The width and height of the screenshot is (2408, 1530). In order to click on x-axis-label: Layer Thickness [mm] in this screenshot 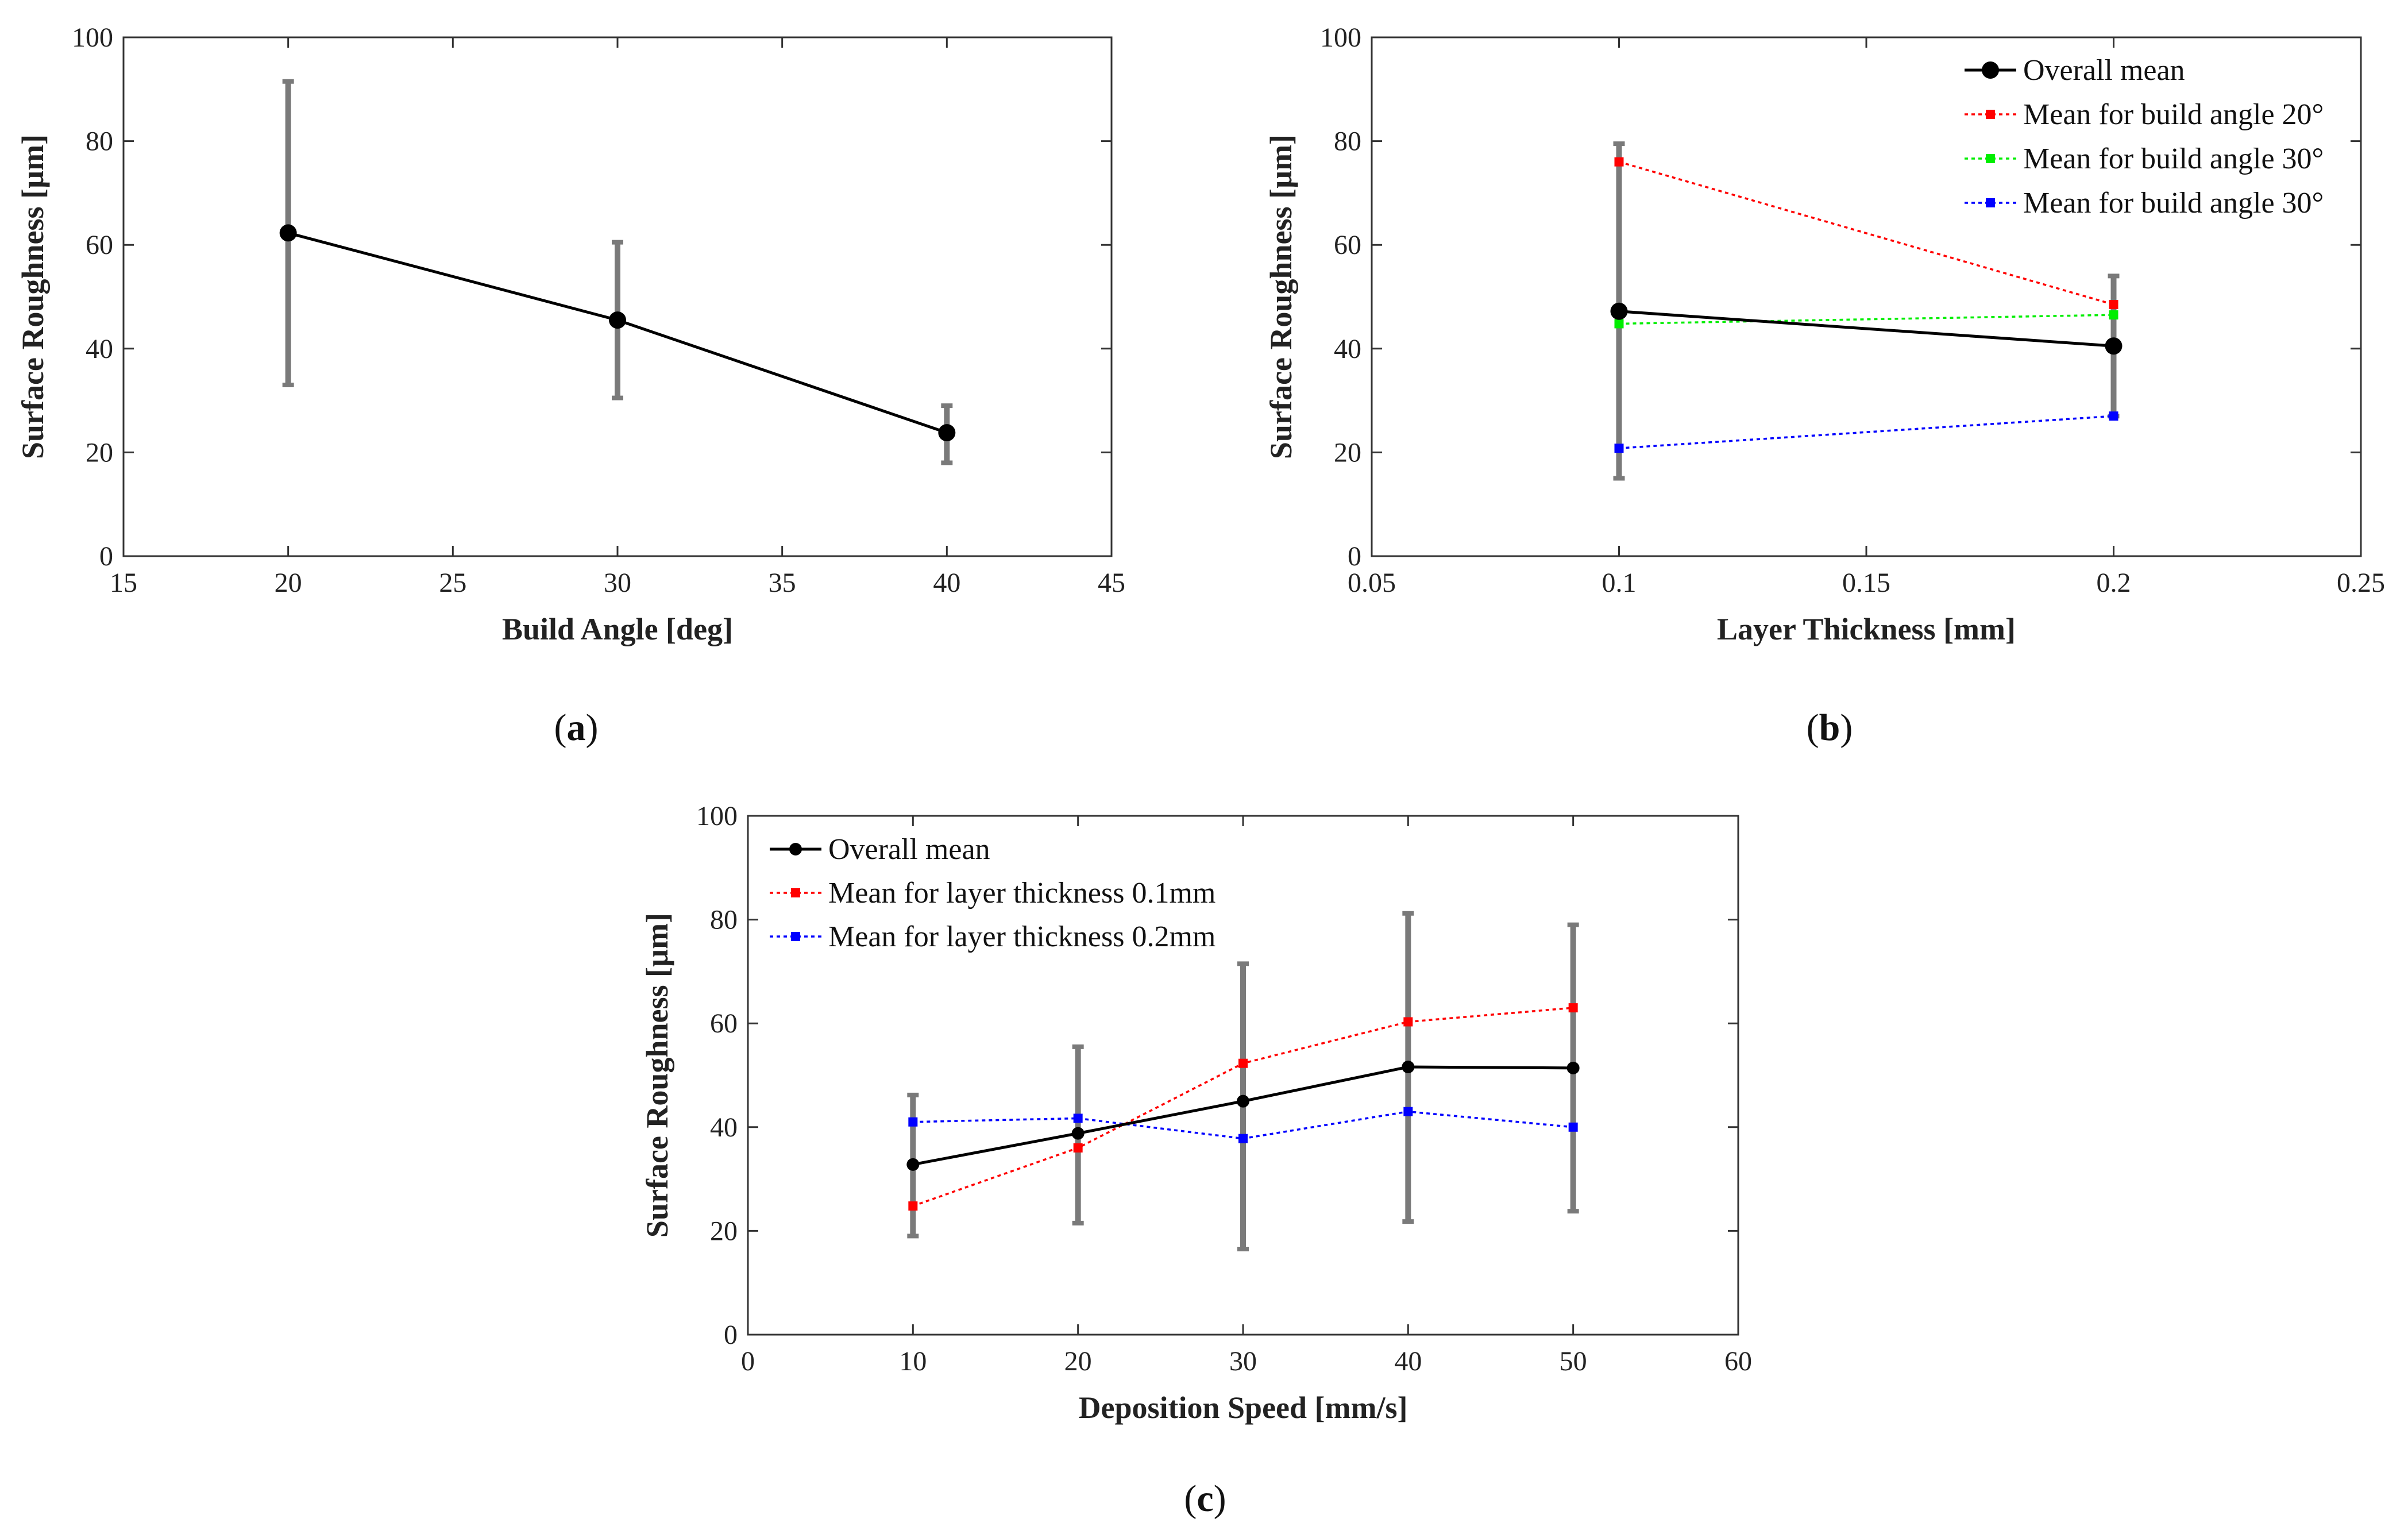, I will do `click(1867, 629)`.